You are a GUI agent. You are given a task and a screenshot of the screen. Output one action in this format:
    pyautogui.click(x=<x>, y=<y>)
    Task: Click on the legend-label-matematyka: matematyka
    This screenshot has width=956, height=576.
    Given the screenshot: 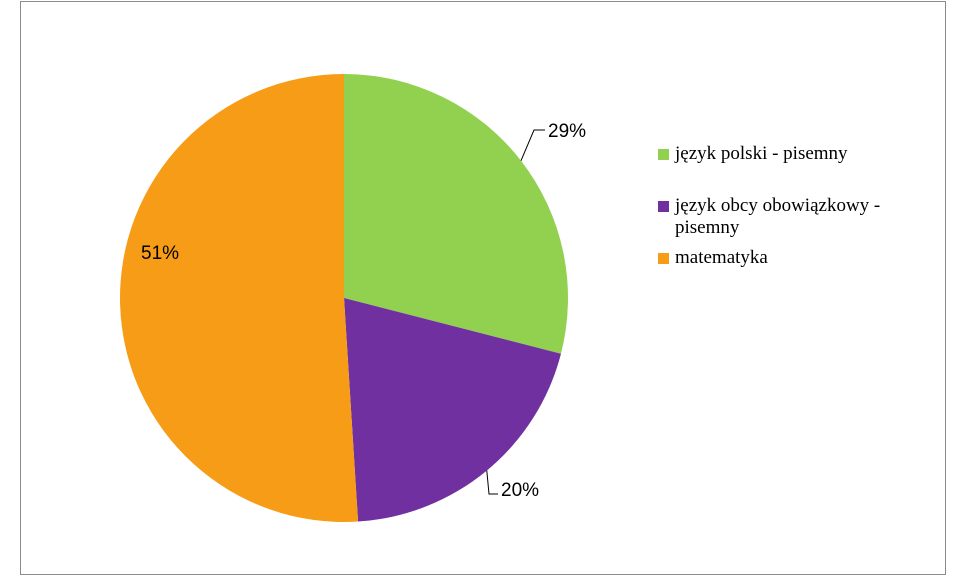 What is the action you would take?
    pyautogui.click(x=721, y=257)
    